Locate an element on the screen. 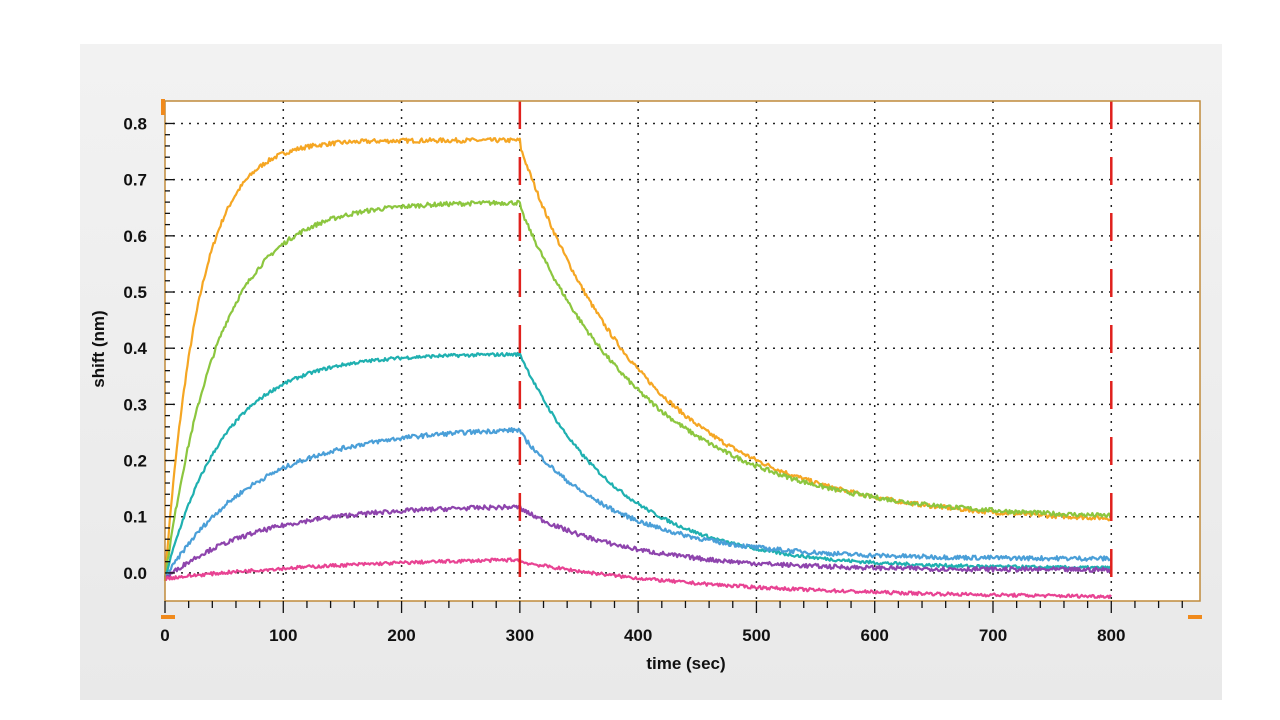 This screenshot has height=720, width=1280. y-tick-label: 0.6 is located at coordinates (135, 236).